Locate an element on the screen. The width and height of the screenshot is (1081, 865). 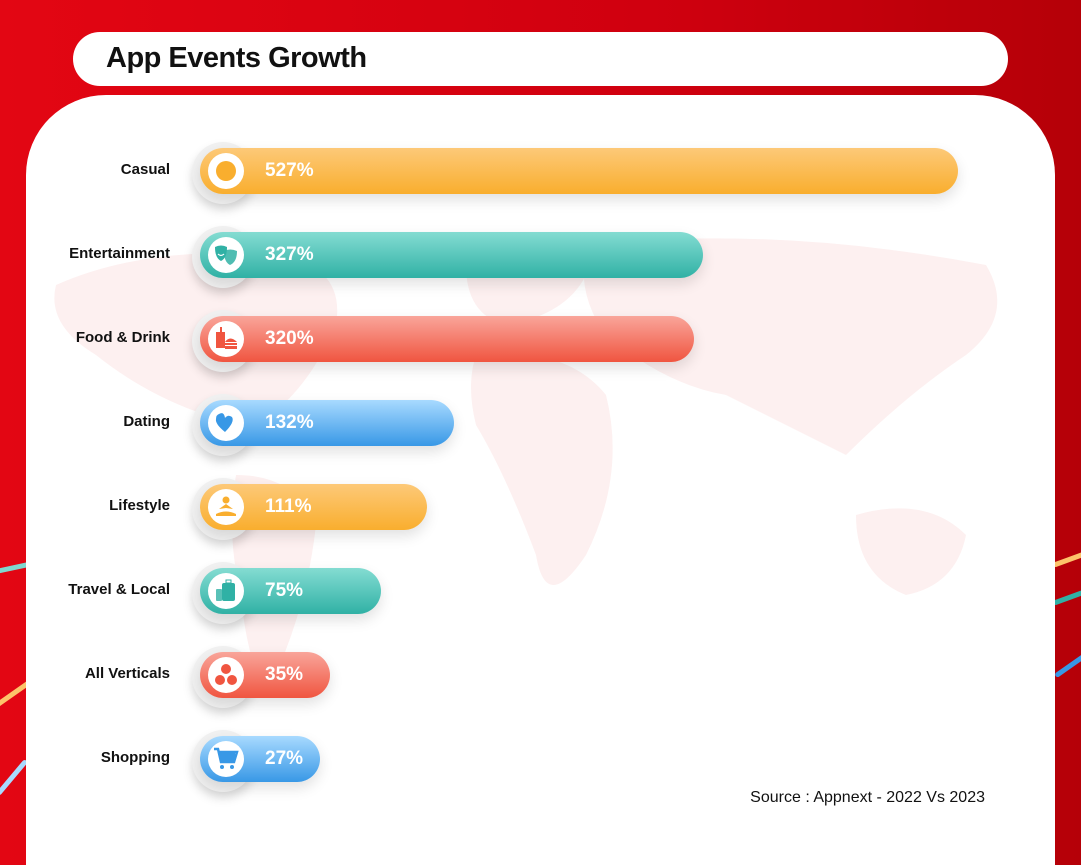
theater-masks-icon is located at coordinates (226, 255).